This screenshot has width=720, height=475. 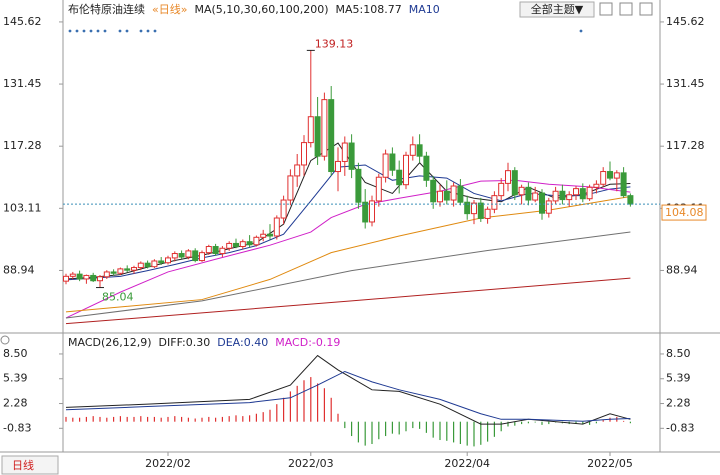 I want to click on x-tick-label: 2022/03, so click(x=311, y=463).